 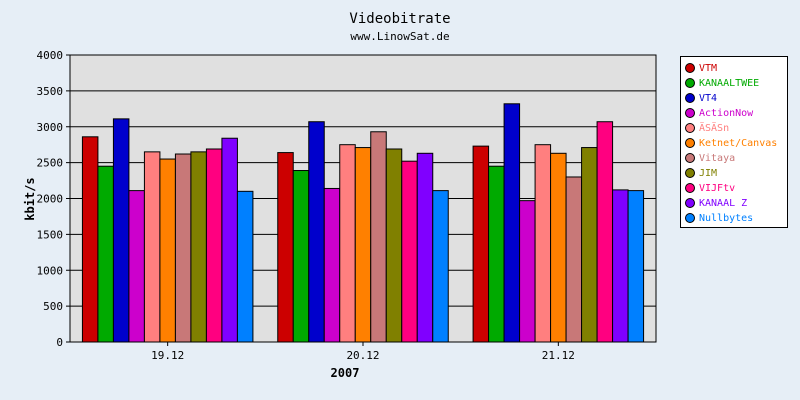 What do you see at coordinates (738, 143) in the screenshot?
I see `legend-label: Ketnet/Canvas` at bounding box center [738, 143].